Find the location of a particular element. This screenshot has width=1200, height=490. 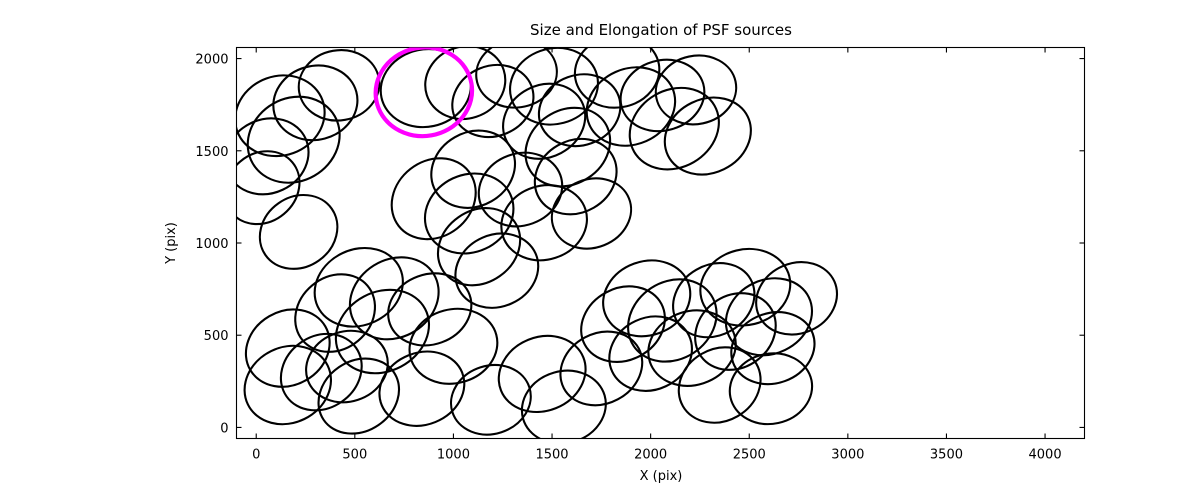

x-tick-label: 2500 is located at coordinates (749, 455).